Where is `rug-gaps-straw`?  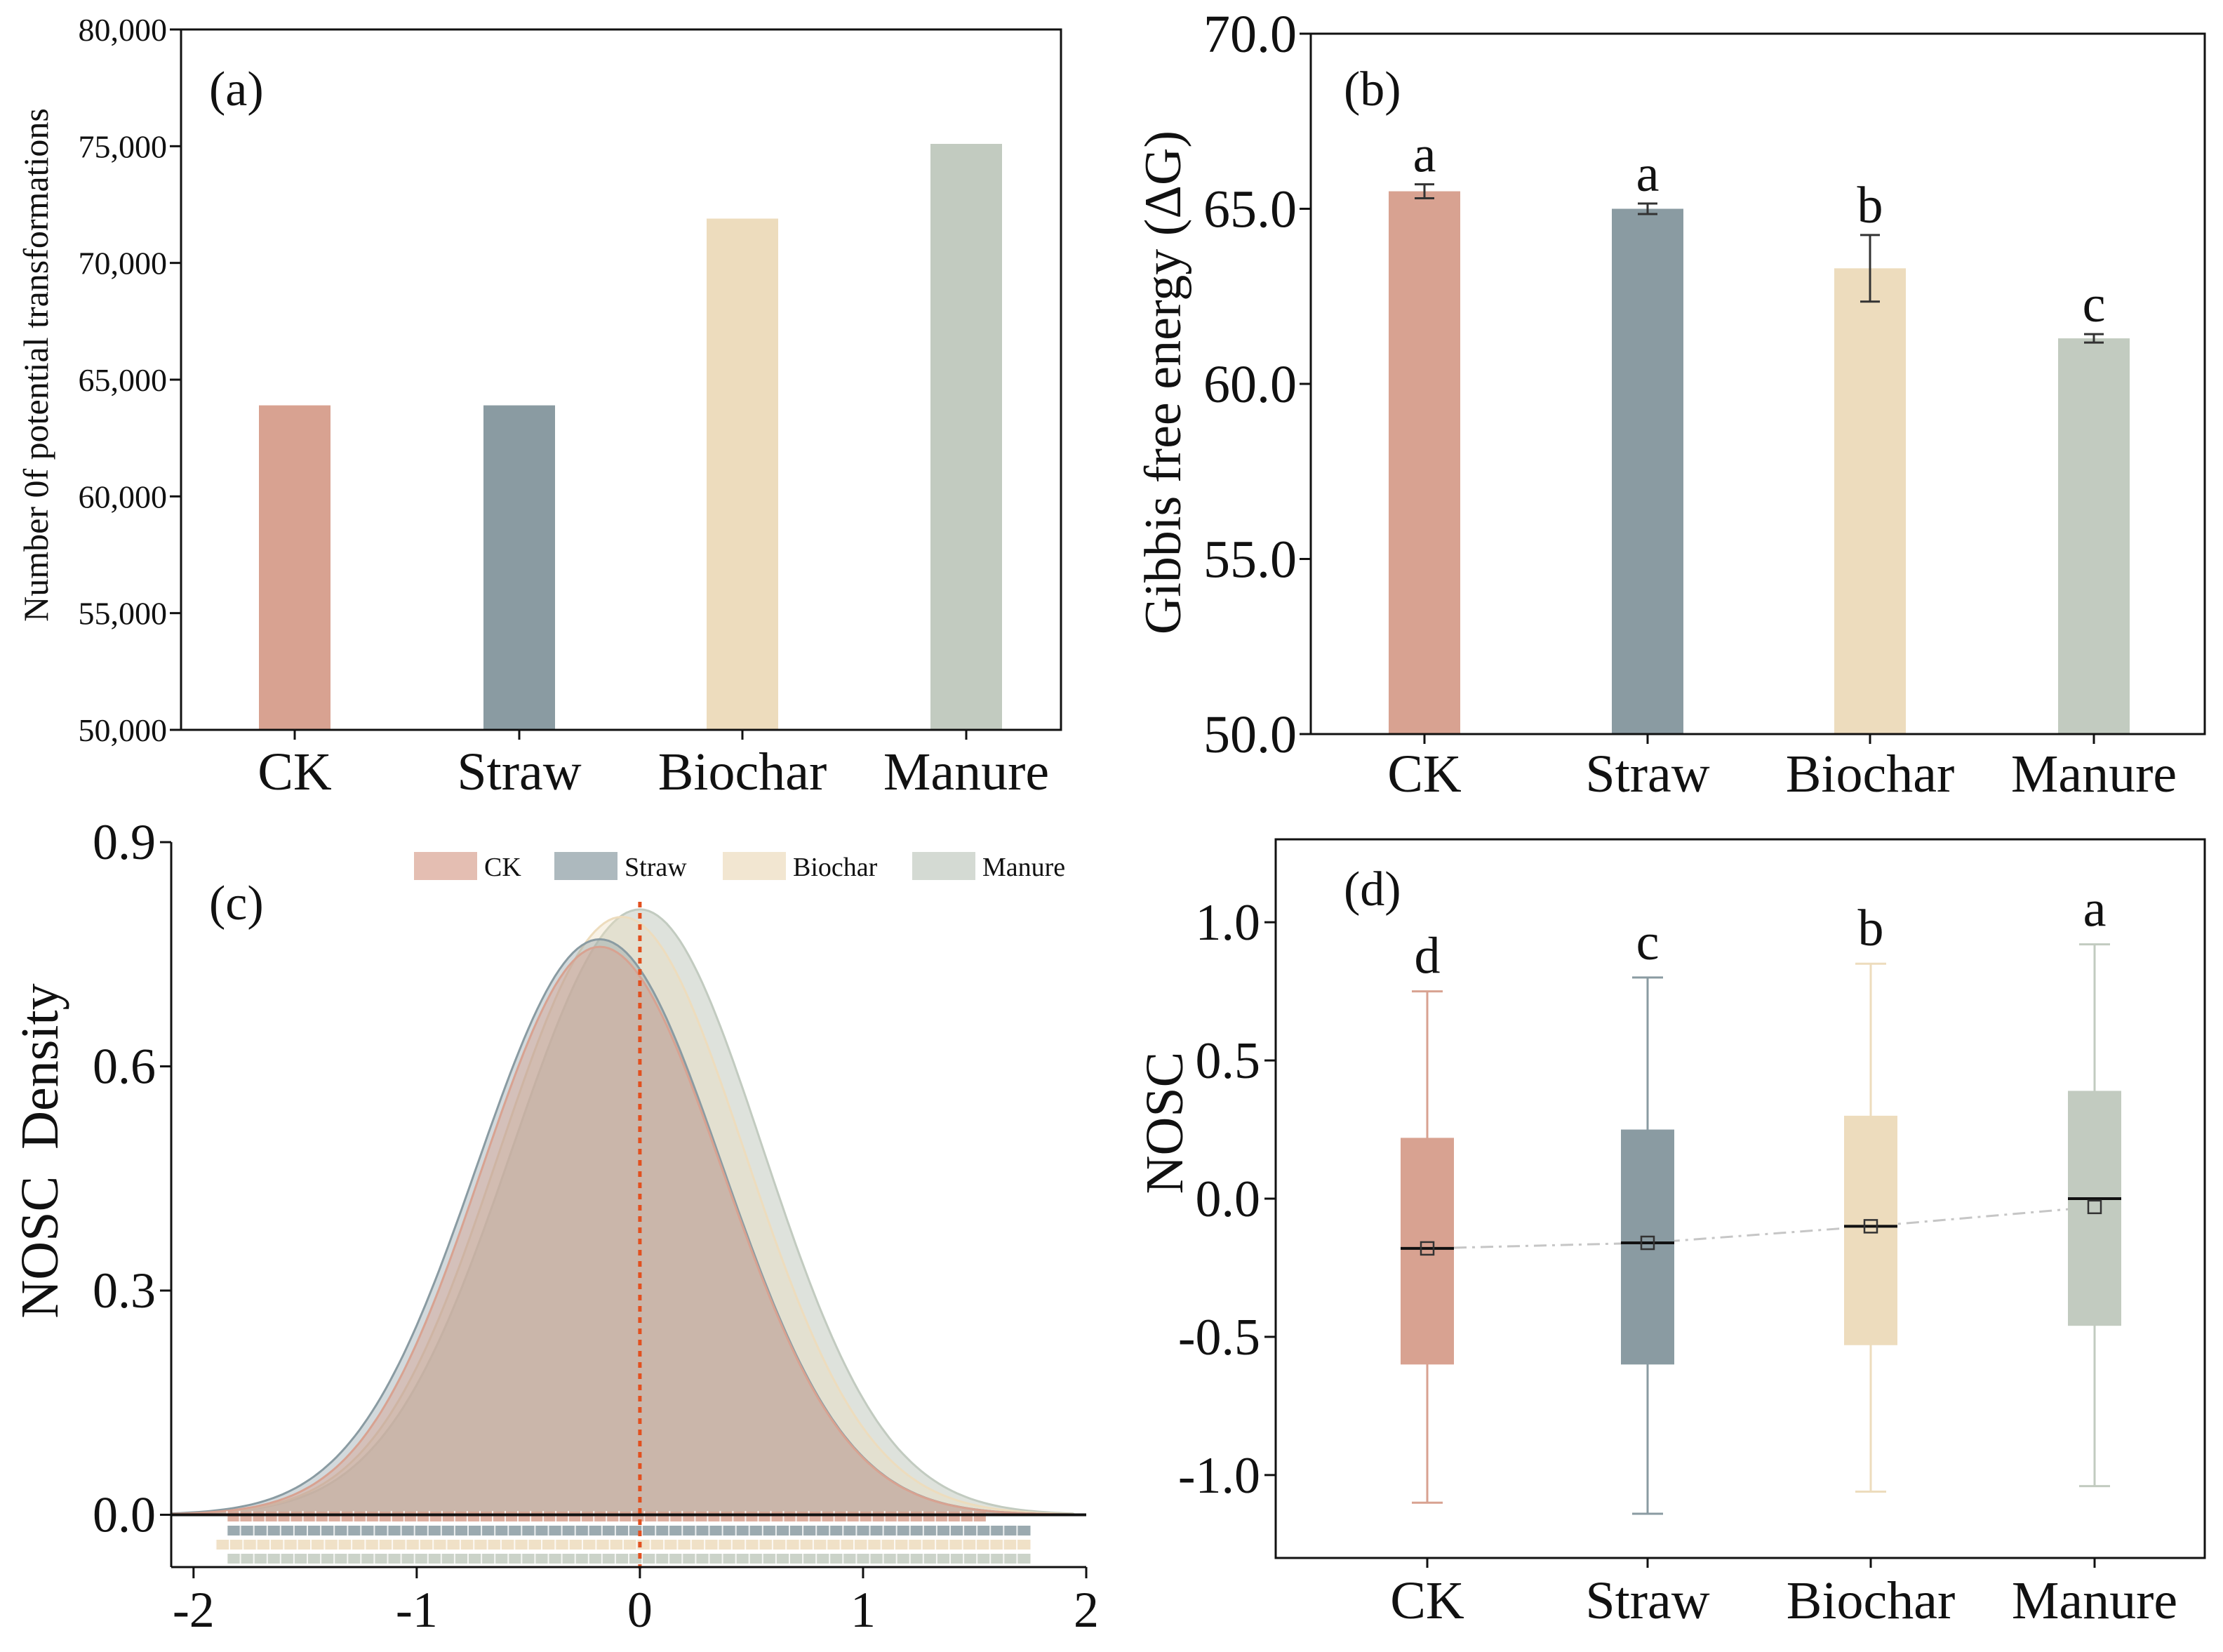
rug-gaps-straw is located at coordinates (622, 1531).